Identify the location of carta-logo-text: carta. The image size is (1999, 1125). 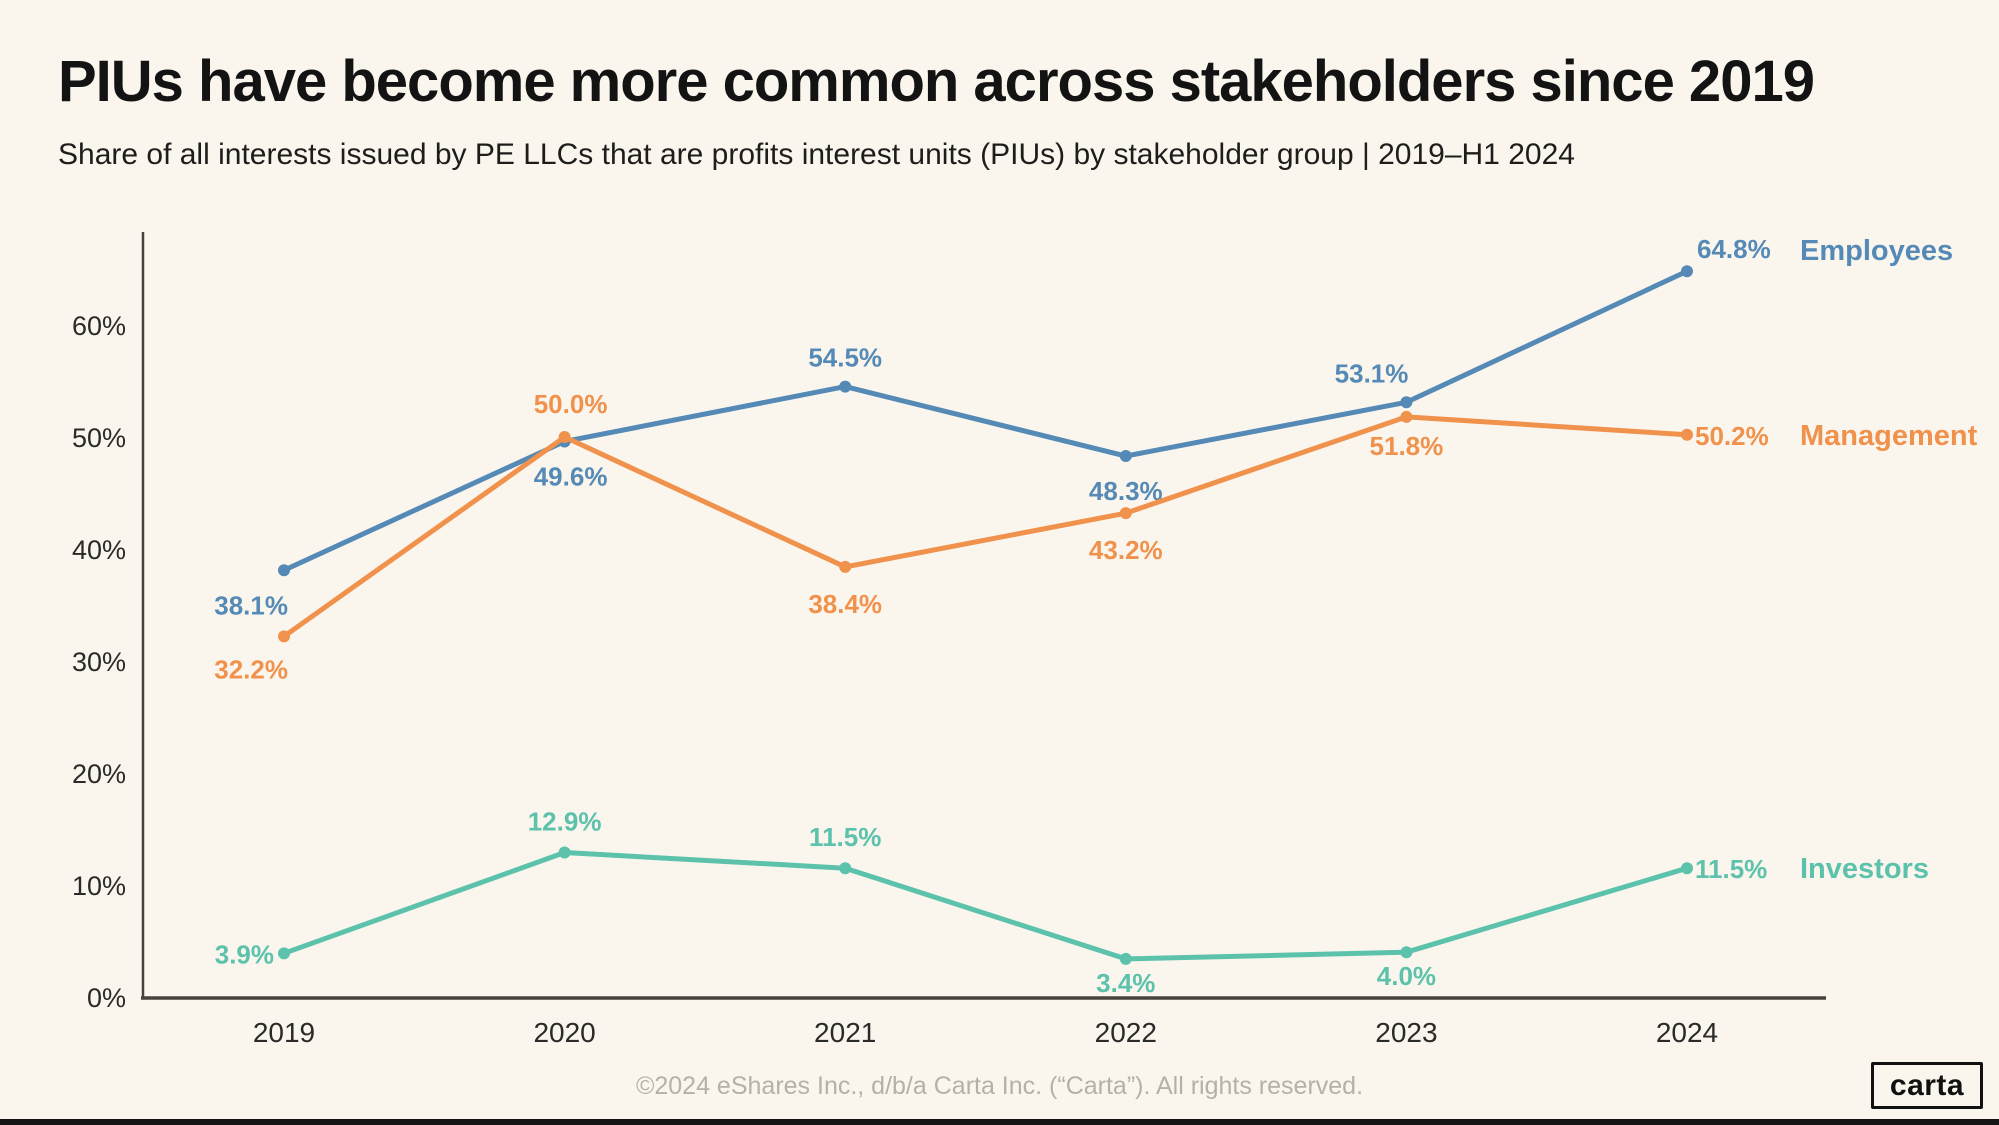
(1927, 1085).